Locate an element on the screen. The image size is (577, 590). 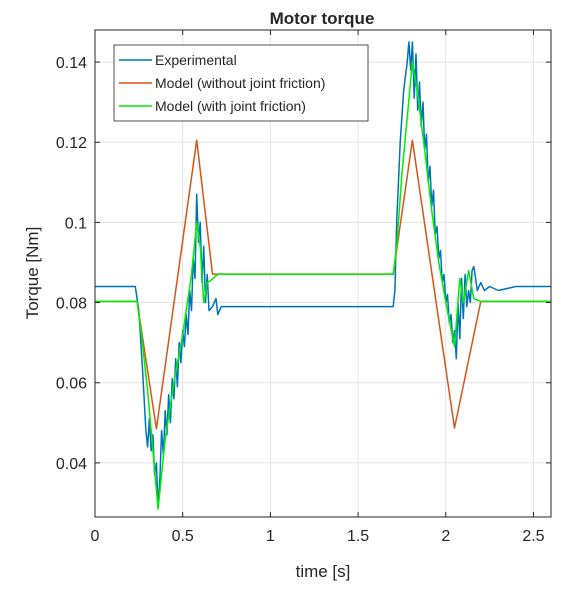
legend-label-experimental: Experimental is located at coordinates (196, 60).